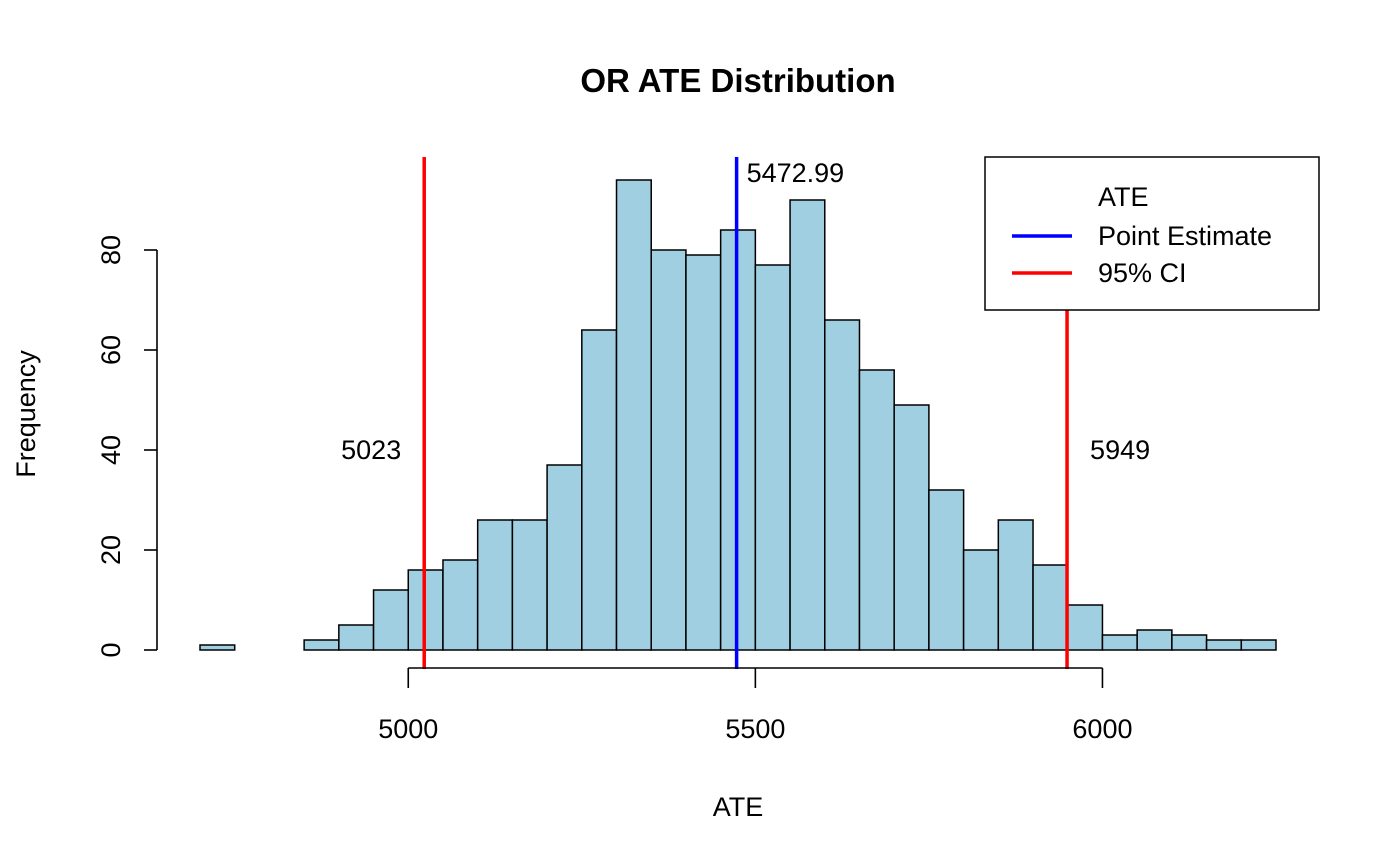  Describe the element at coordinates (738, 807) in the screenshot. I see `x-axis-label: ATE` at that location.